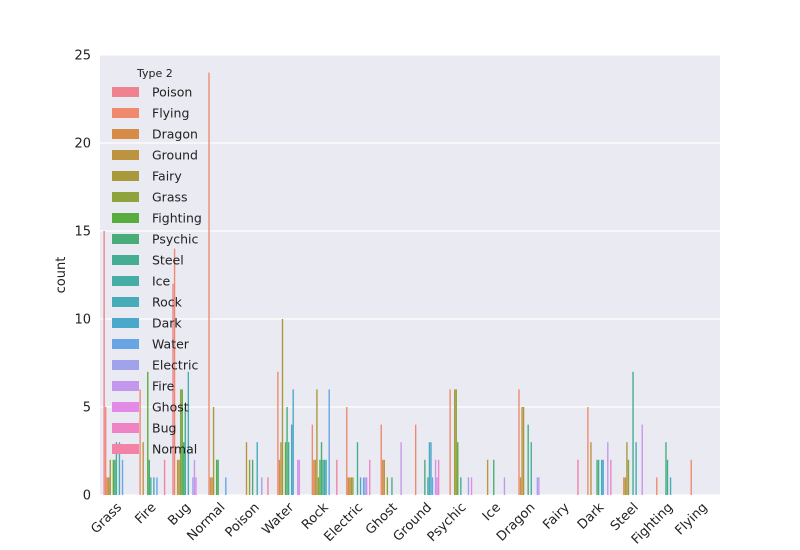 The image size is (800, 550). Describe the element at coordinates (243, 520) in the screenshot. I see `x-tick-label: Poison` at that location.